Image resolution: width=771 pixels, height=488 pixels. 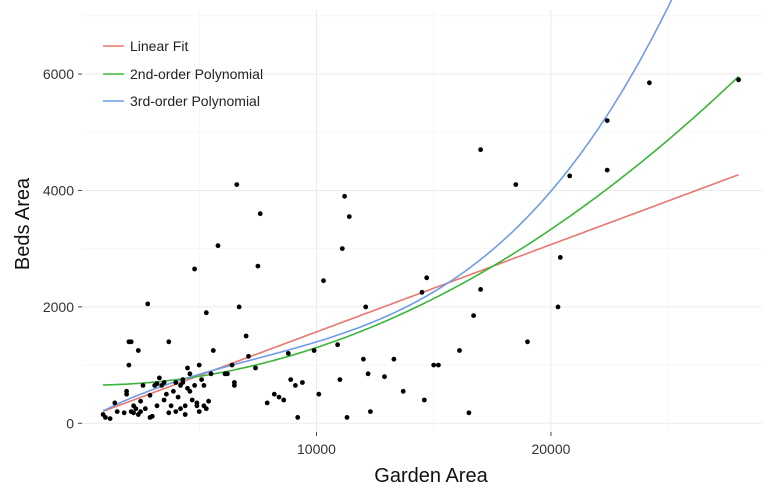 What do you see at coordinates (316, 449) in the screenshot?
I see `x-tick-label: 10000` at bounding box center [316, 449].